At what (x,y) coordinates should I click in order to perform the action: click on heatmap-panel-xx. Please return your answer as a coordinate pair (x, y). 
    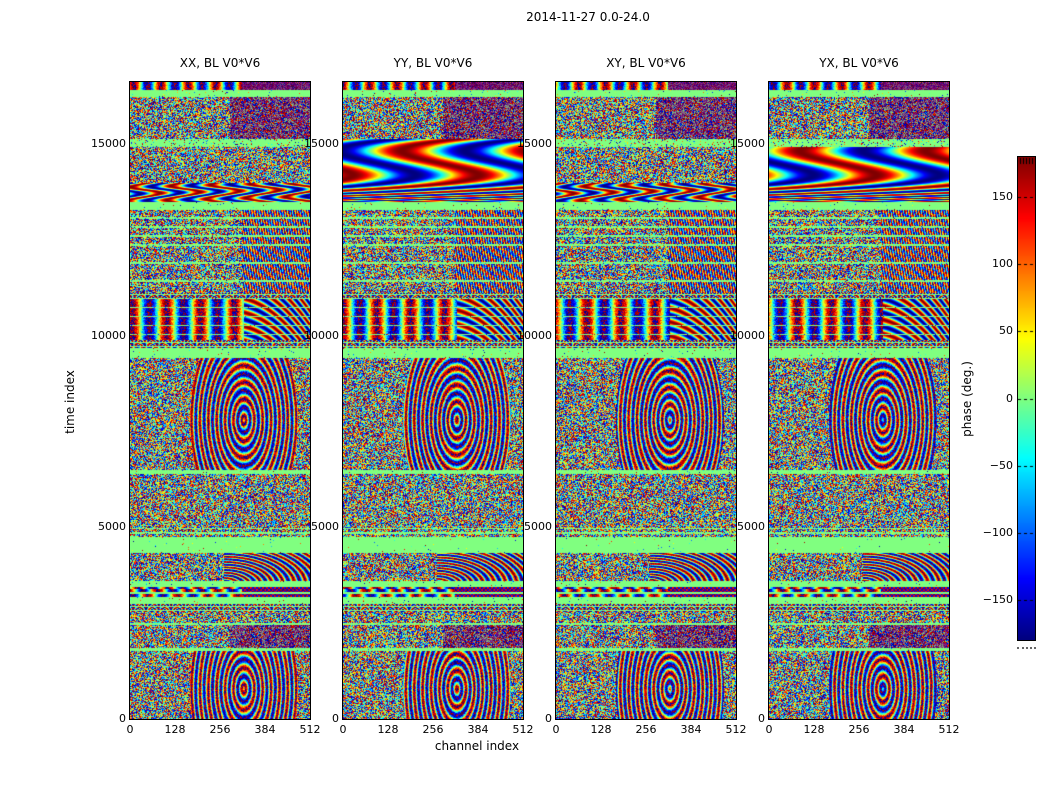
    Looking at the image, I should click on (220, 400).